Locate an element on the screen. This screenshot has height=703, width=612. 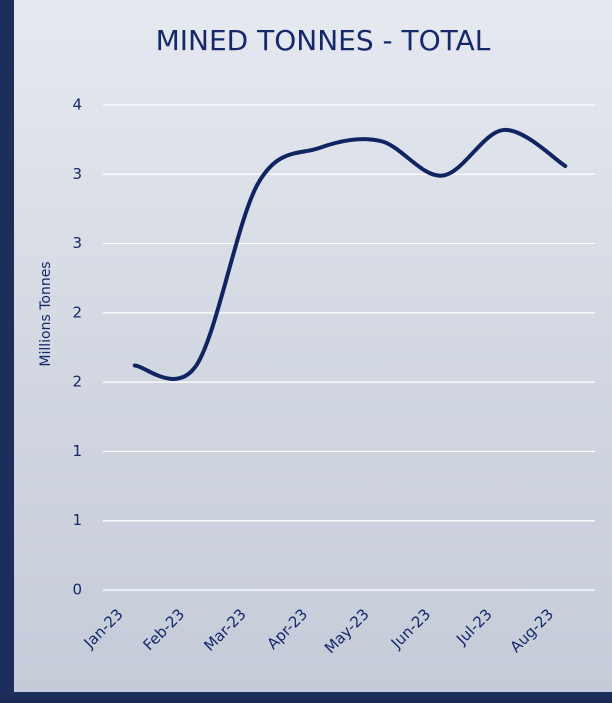
y-axis-label: Millions Tonnes is located at coordinates (46, 313).